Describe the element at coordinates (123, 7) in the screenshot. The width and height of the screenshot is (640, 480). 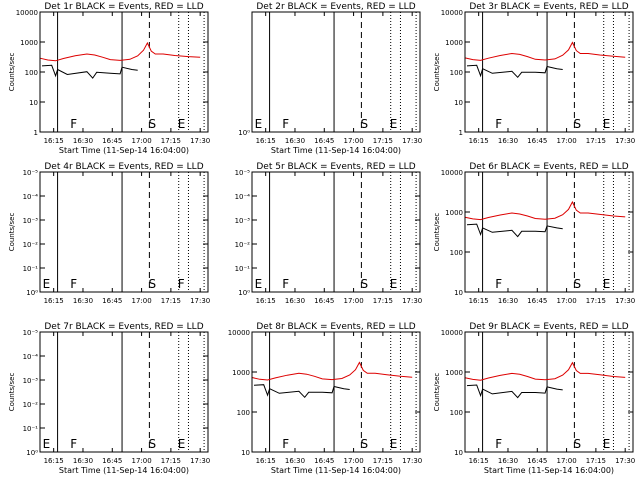
I see `panel-title: Det 1r BLACK = Events, RED = LLD` at that location.